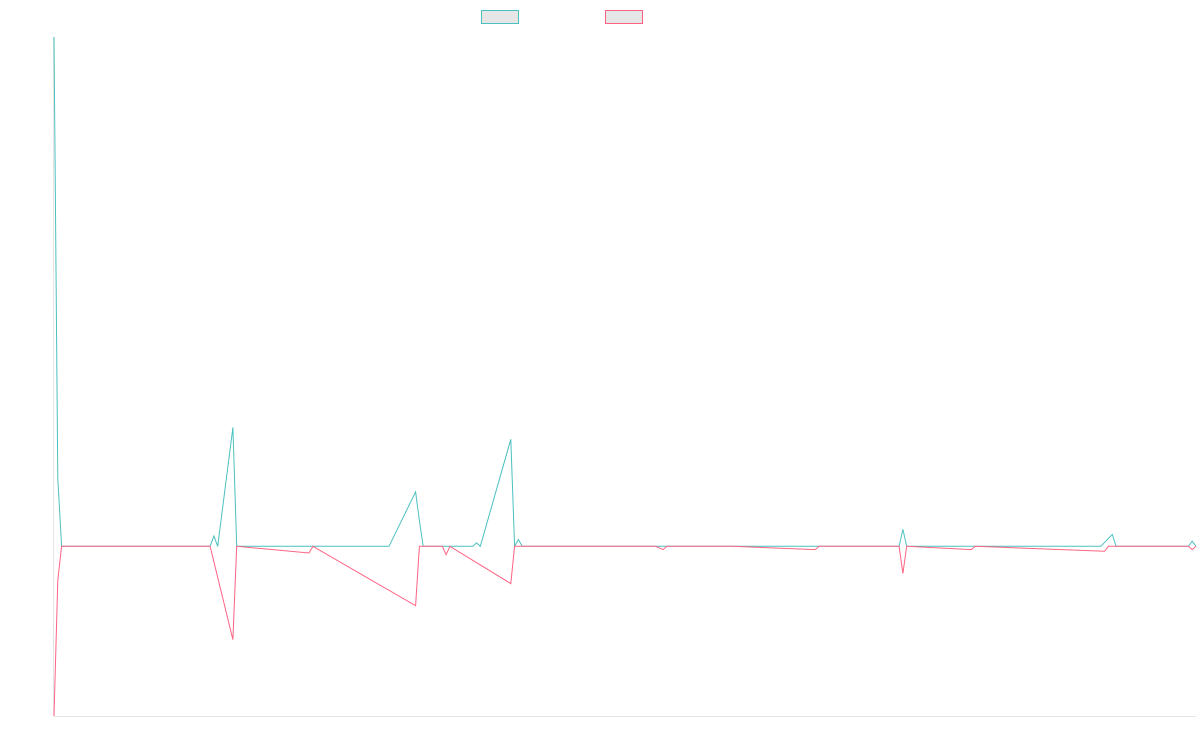 This screenshot has width=1200, height=750. I want to click on legend, so click(600, 18).